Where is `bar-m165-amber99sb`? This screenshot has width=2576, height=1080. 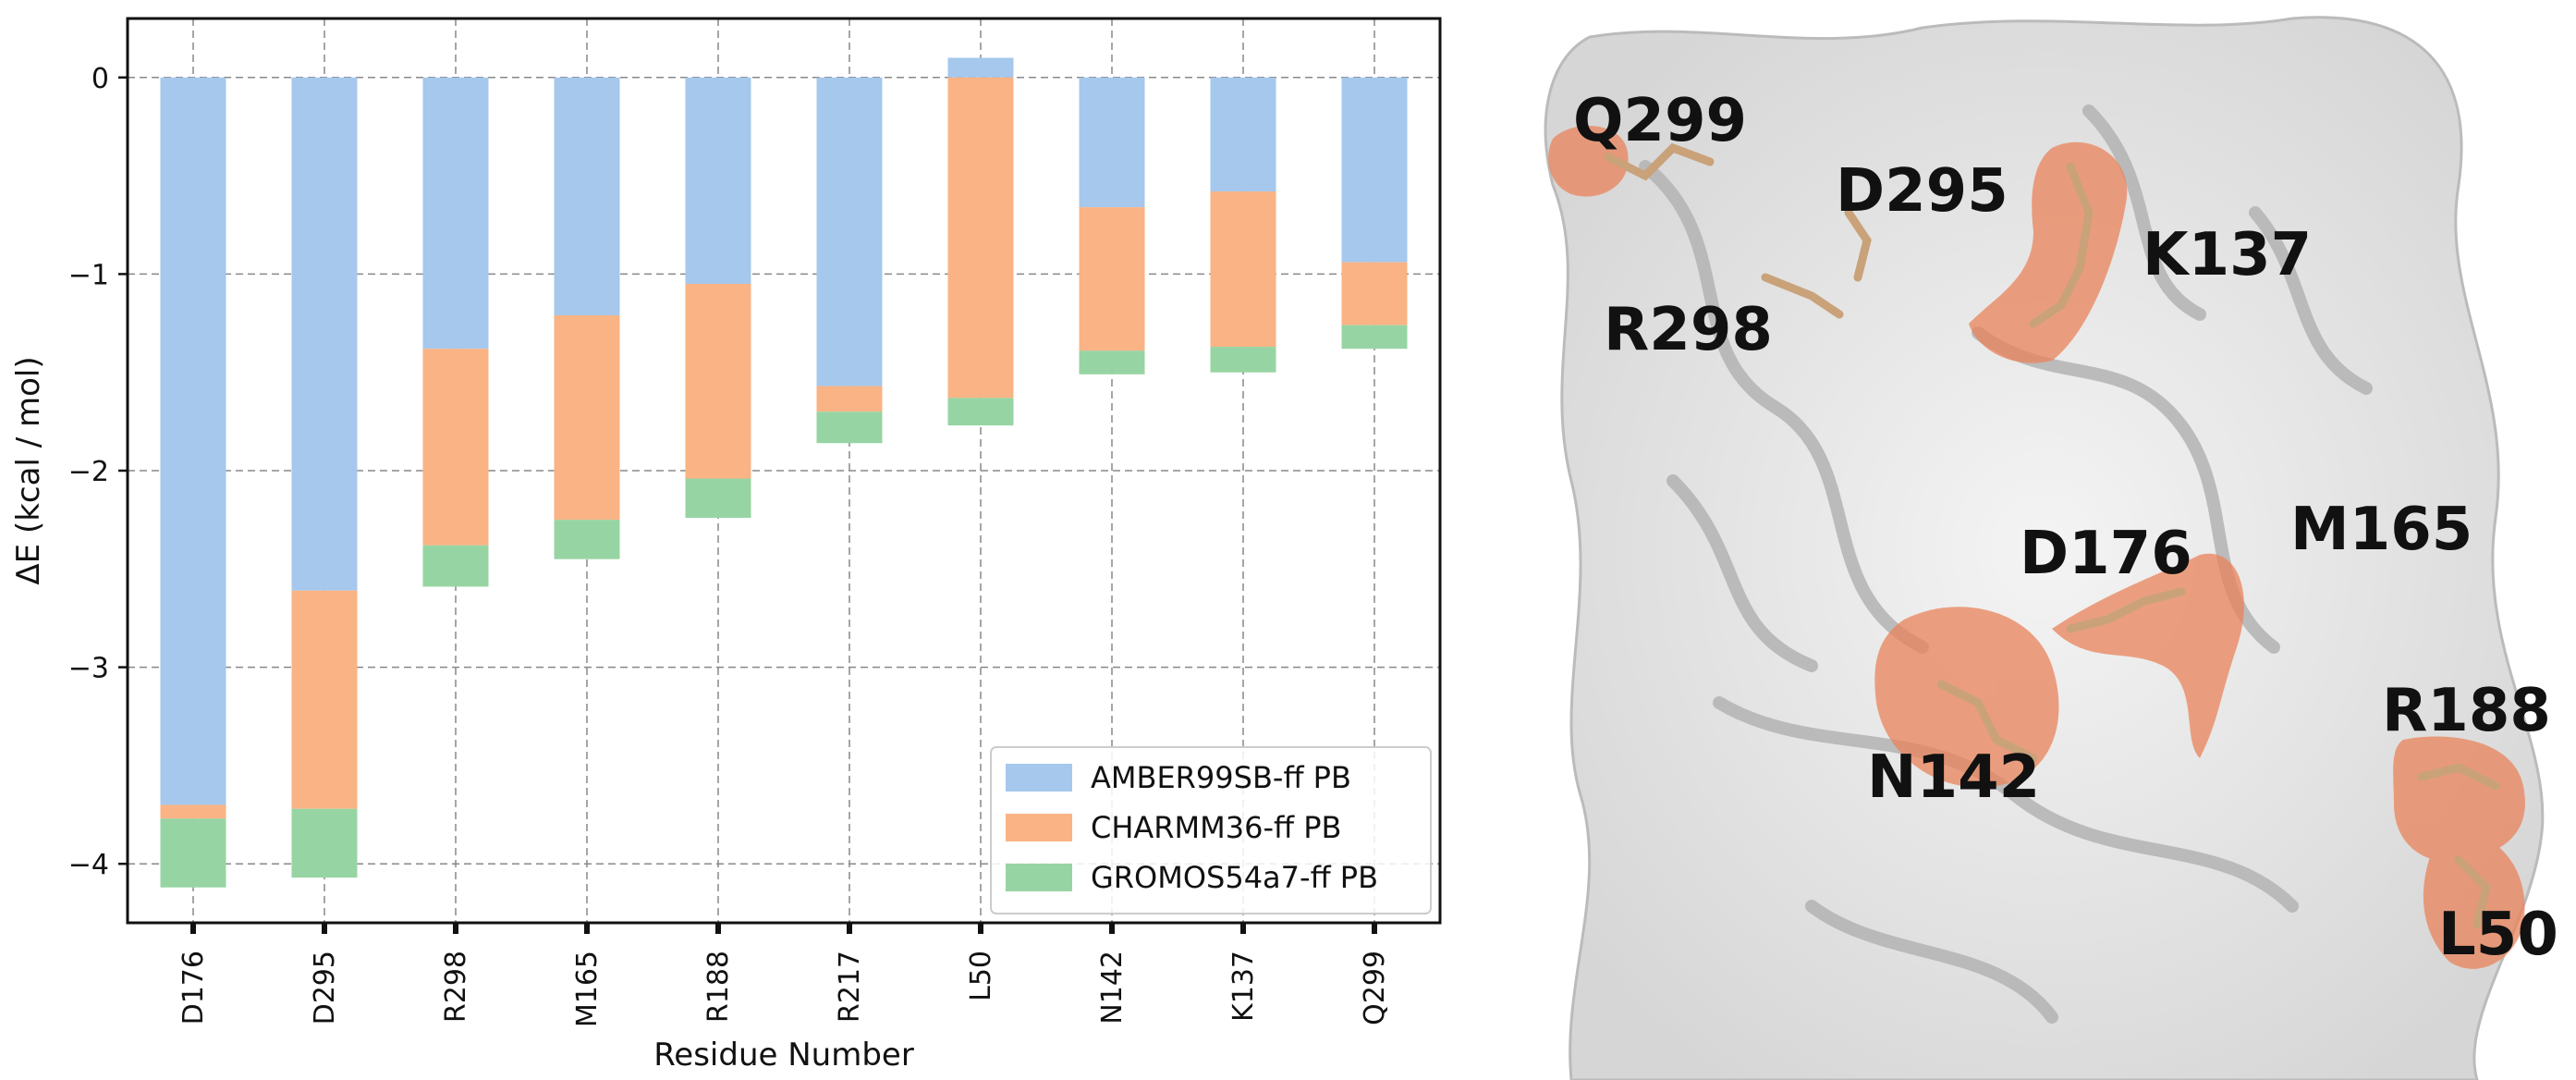 bar-m165-amber99sb is located at coordinates (587, 197).